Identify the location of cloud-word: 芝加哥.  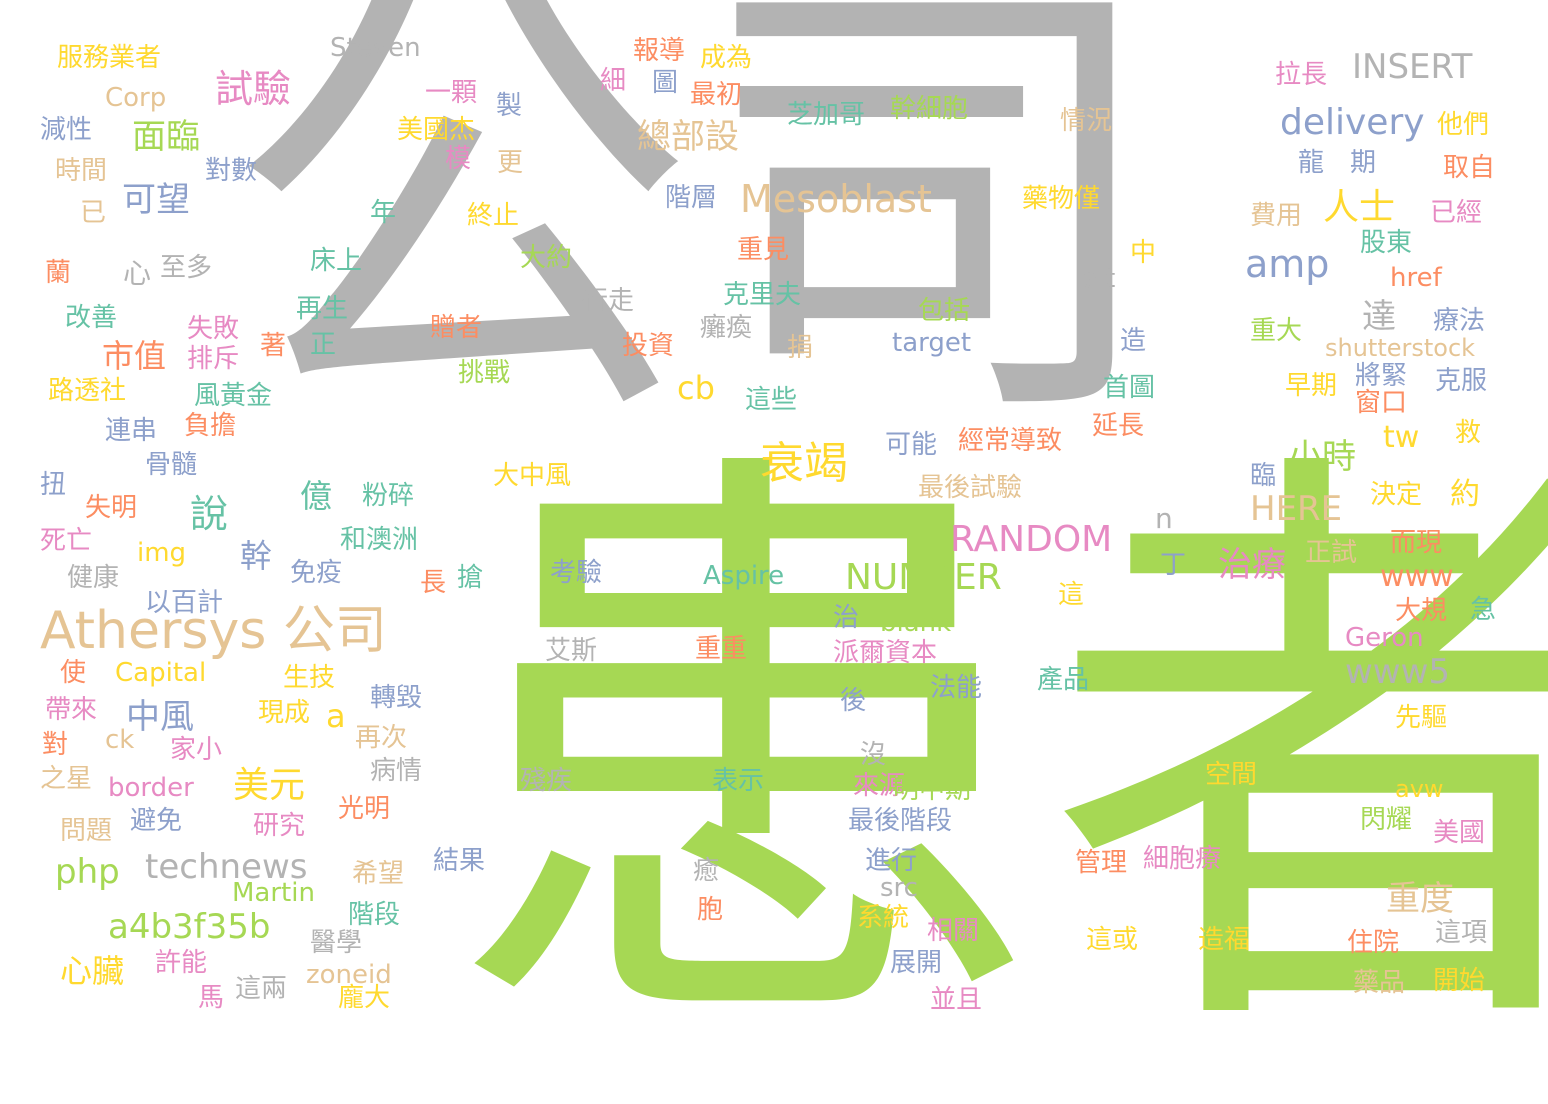
(826, 115).